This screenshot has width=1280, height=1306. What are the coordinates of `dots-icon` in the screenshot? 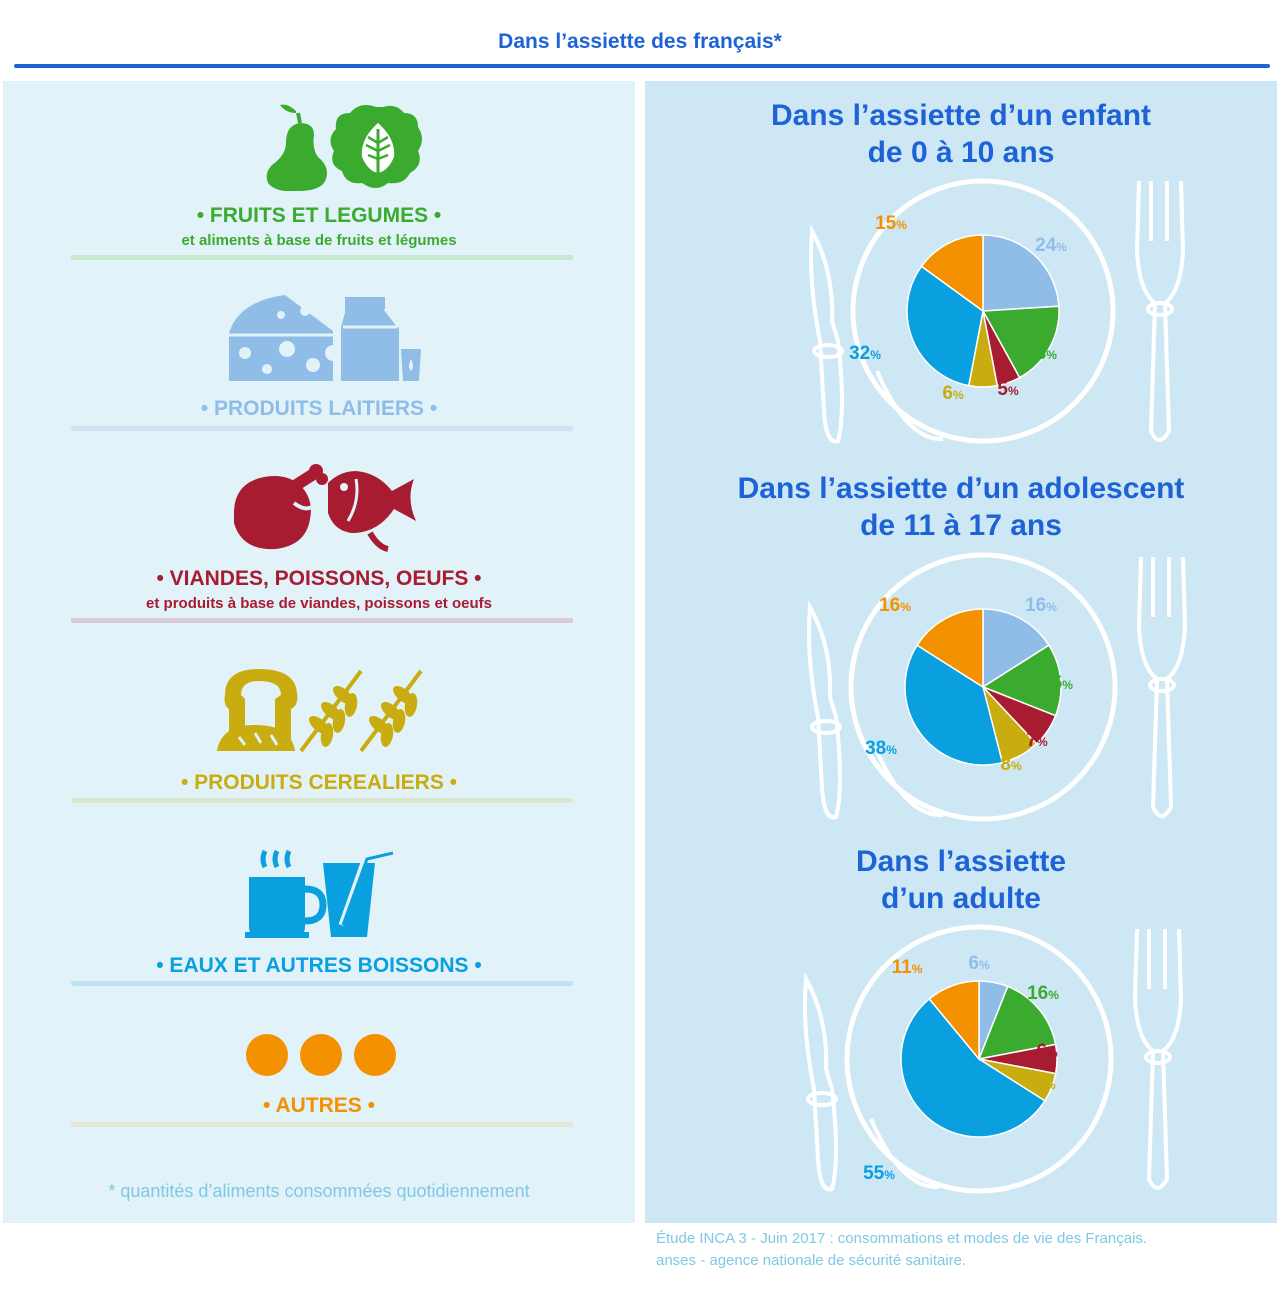 It's located at (321, 1055).